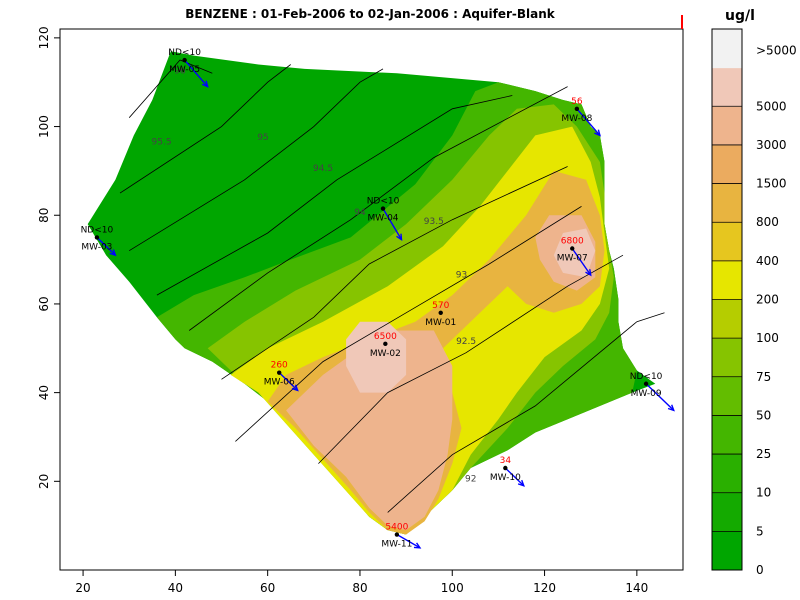  What do you see at coordinates (44, 392) in the screenshot?
I see `y-tick-label: 40` at bounding box center [44, 392].